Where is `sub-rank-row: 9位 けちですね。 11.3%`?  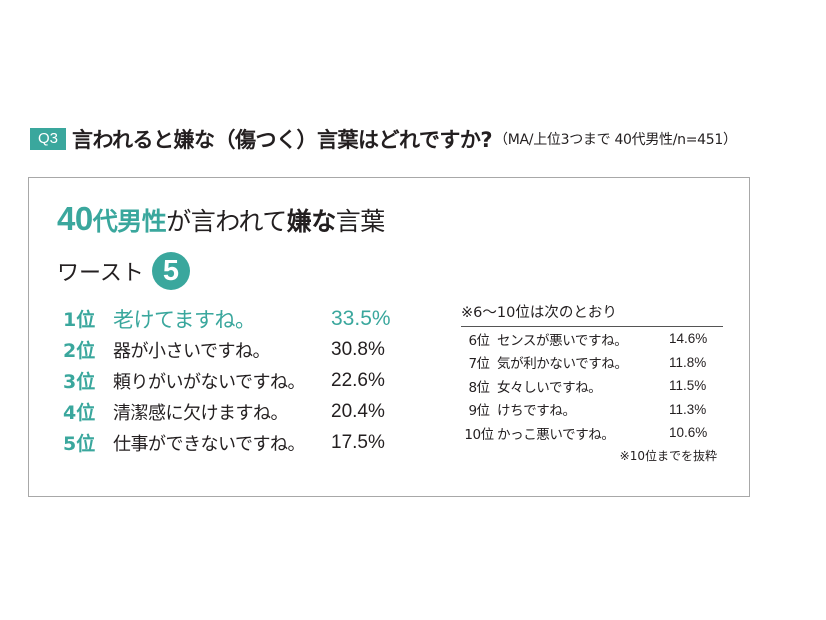 sub-rank-row: 9位 けちですね。 11.3% is located at coordinates (592, 410).